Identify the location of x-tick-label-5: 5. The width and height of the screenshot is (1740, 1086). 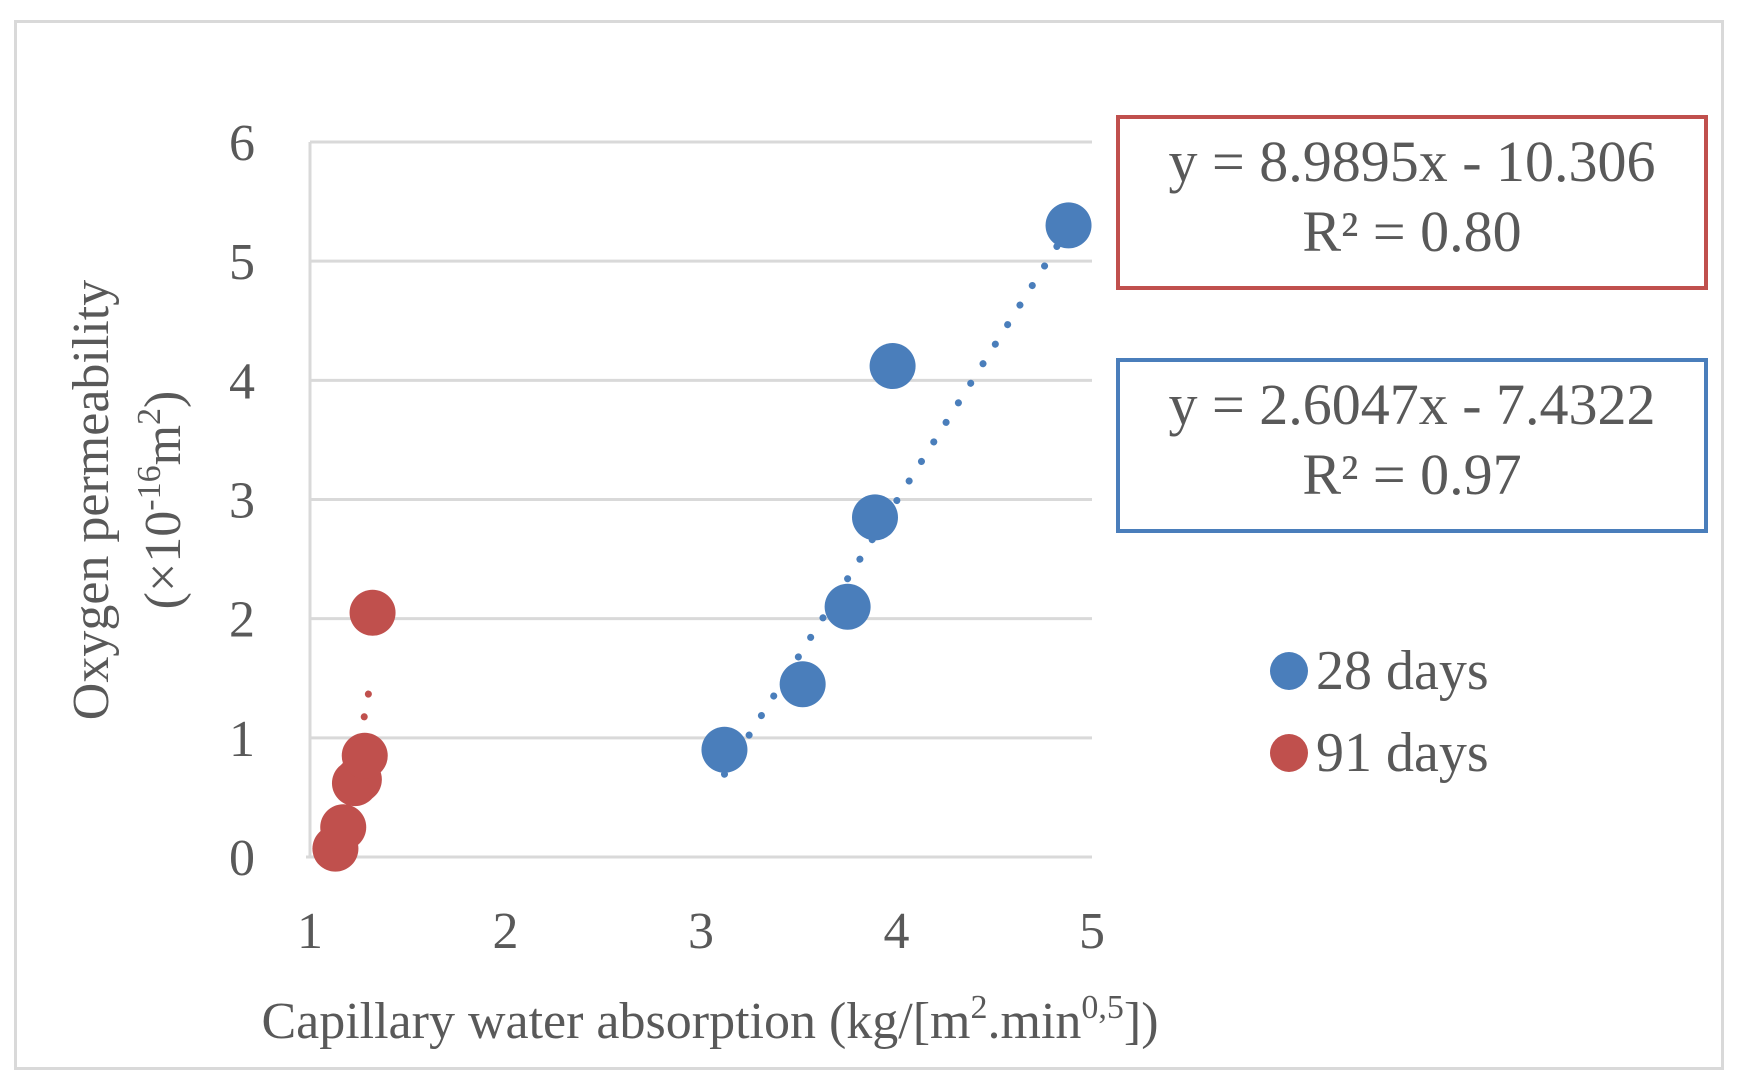
(1092, 931).